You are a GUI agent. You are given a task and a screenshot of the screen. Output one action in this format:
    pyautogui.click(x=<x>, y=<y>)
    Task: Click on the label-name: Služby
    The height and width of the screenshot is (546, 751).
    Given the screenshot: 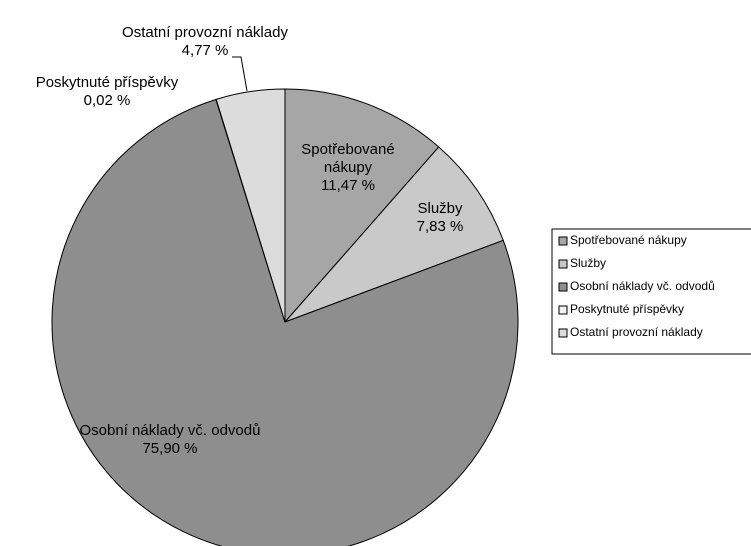 What is the action you would take?
    pyautogui.click(x=440, y=208)
    